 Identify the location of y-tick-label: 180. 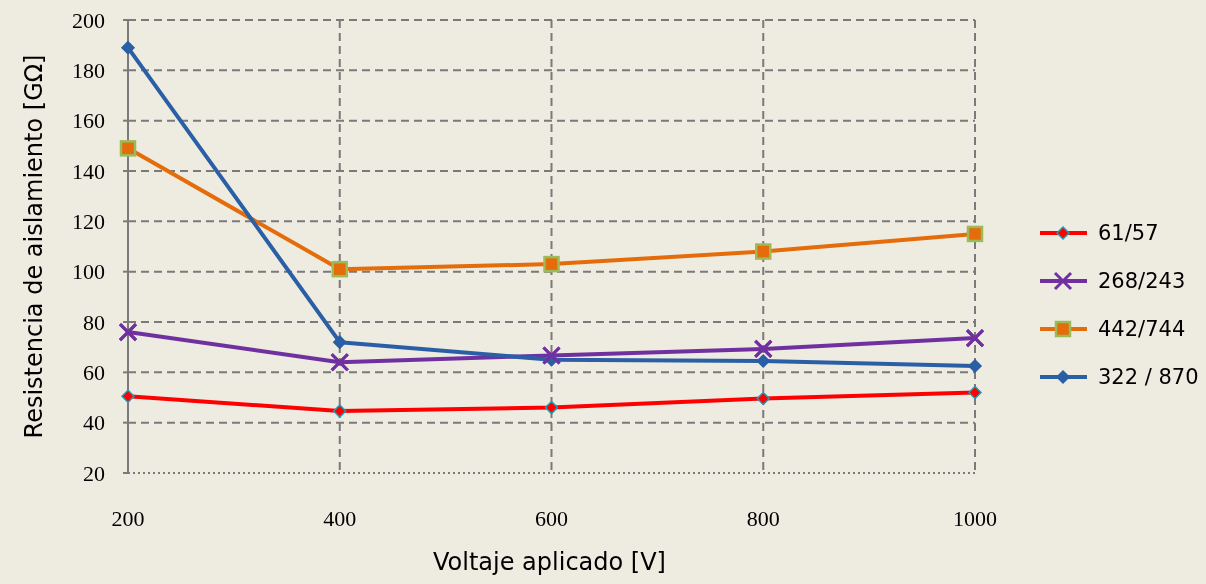
(88, 70).